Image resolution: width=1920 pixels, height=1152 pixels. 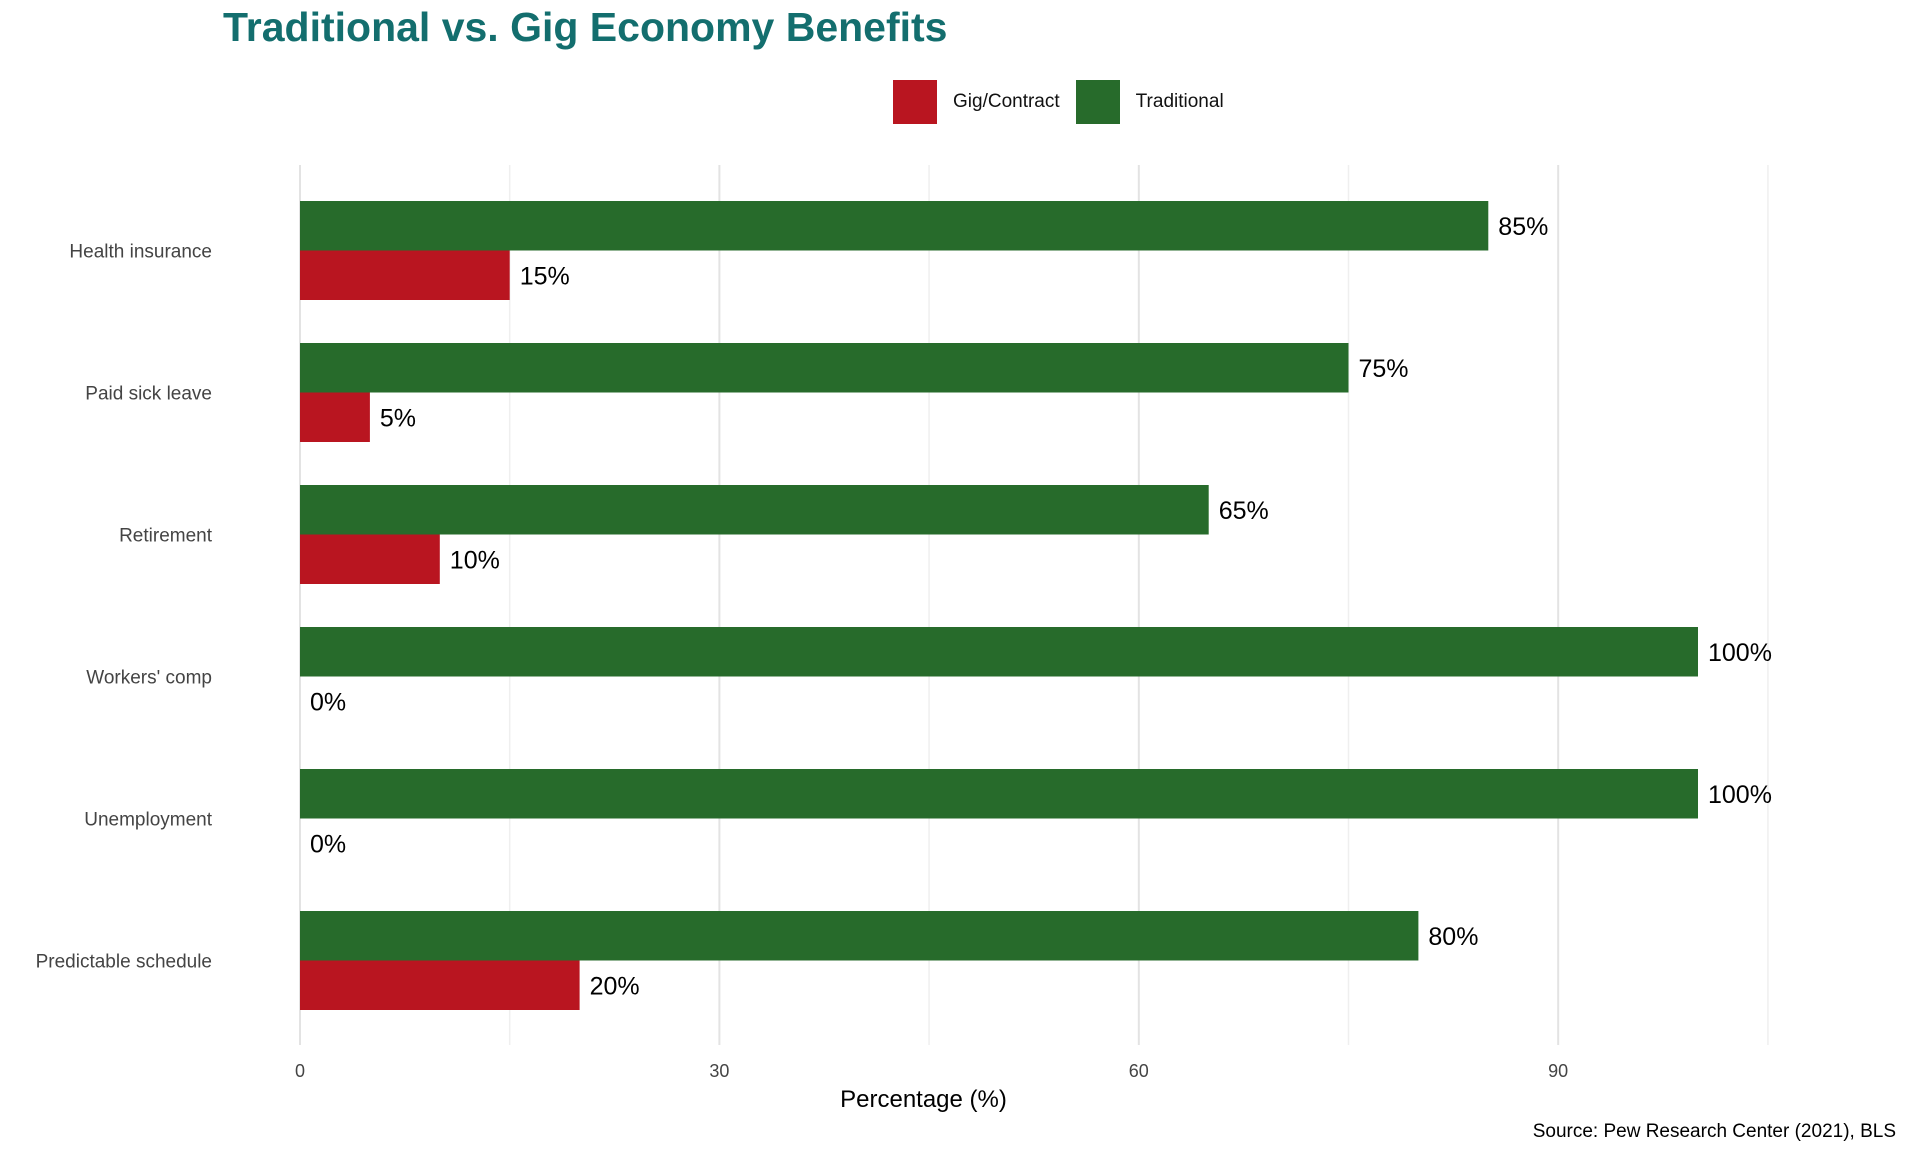 What do you see at coordinates (719, 1071) in the screenshot?
I see `x-tick-label: 30` at bounding box center [719, 1071].